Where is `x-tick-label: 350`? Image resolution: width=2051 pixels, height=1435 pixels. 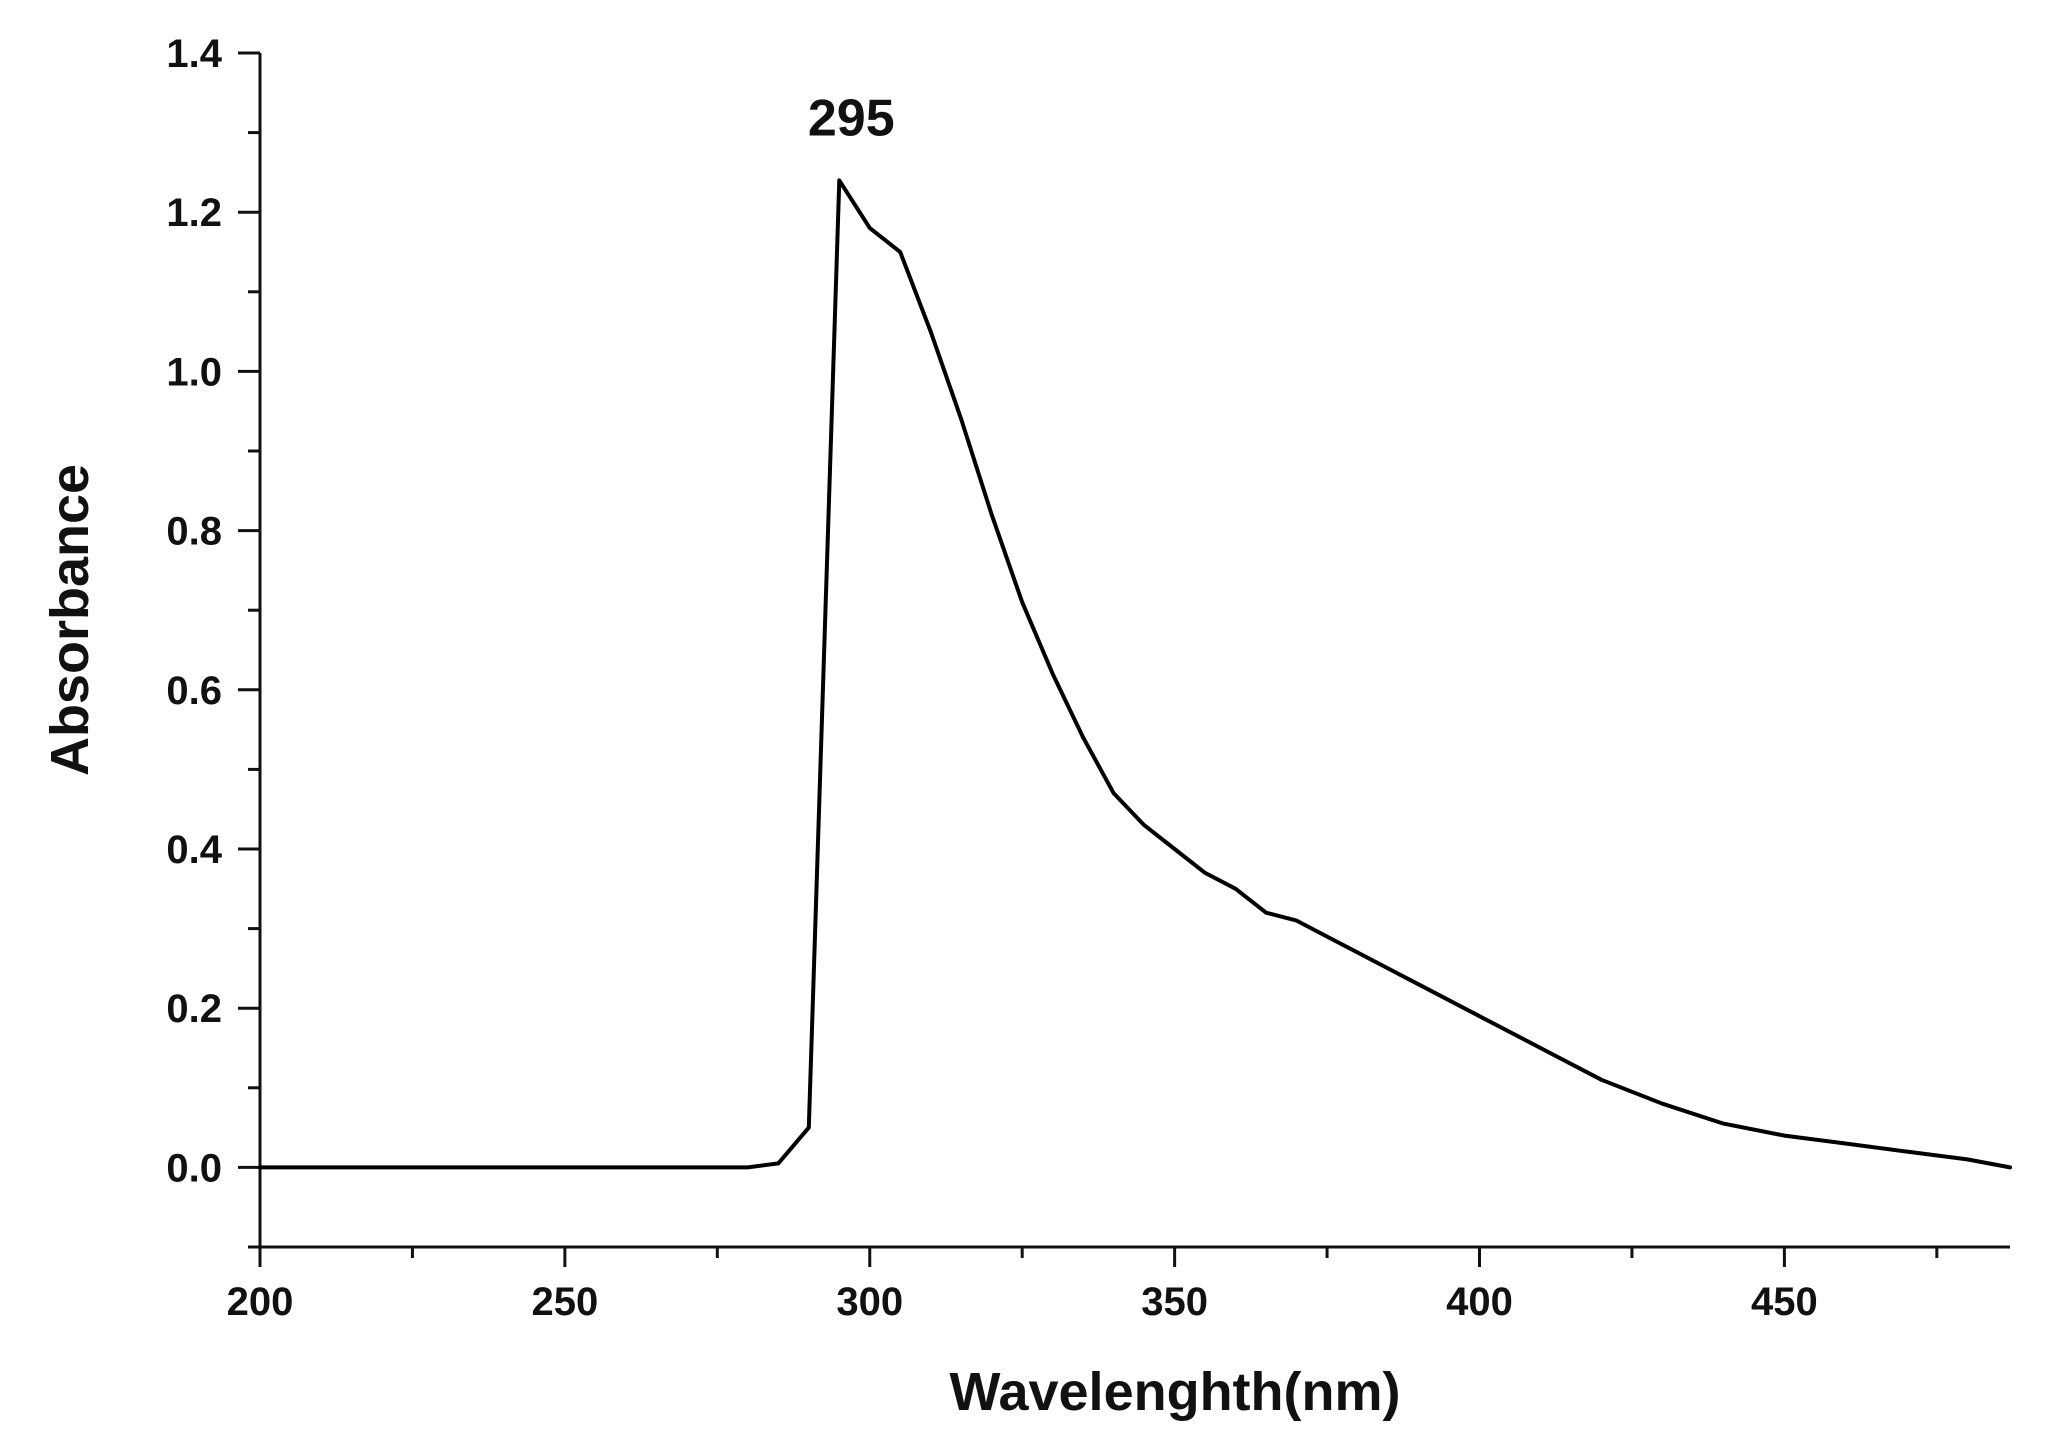
x-tick-label: 350 is located at coordinates (1174, 1302).